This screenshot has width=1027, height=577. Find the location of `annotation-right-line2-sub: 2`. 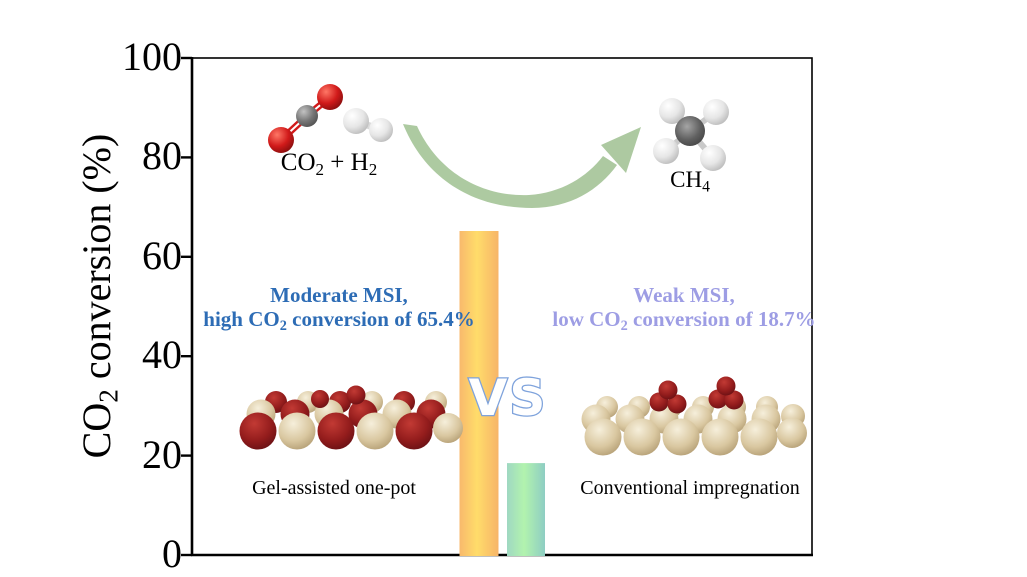

annotation-right-line2-sub: 2 is located at coordinates (624, 325).